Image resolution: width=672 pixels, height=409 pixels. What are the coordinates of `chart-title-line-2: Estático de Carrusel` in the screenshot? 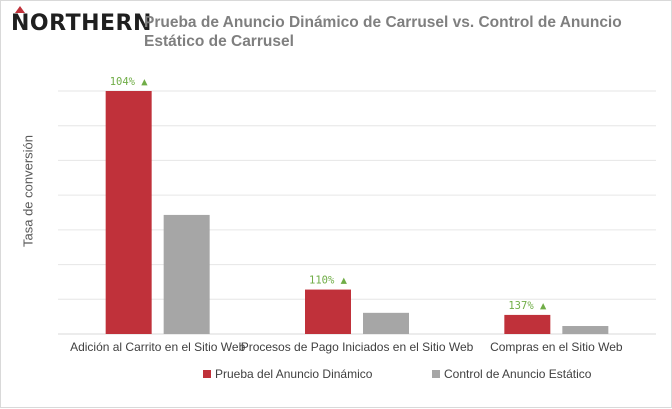 It's located at (219, 41).